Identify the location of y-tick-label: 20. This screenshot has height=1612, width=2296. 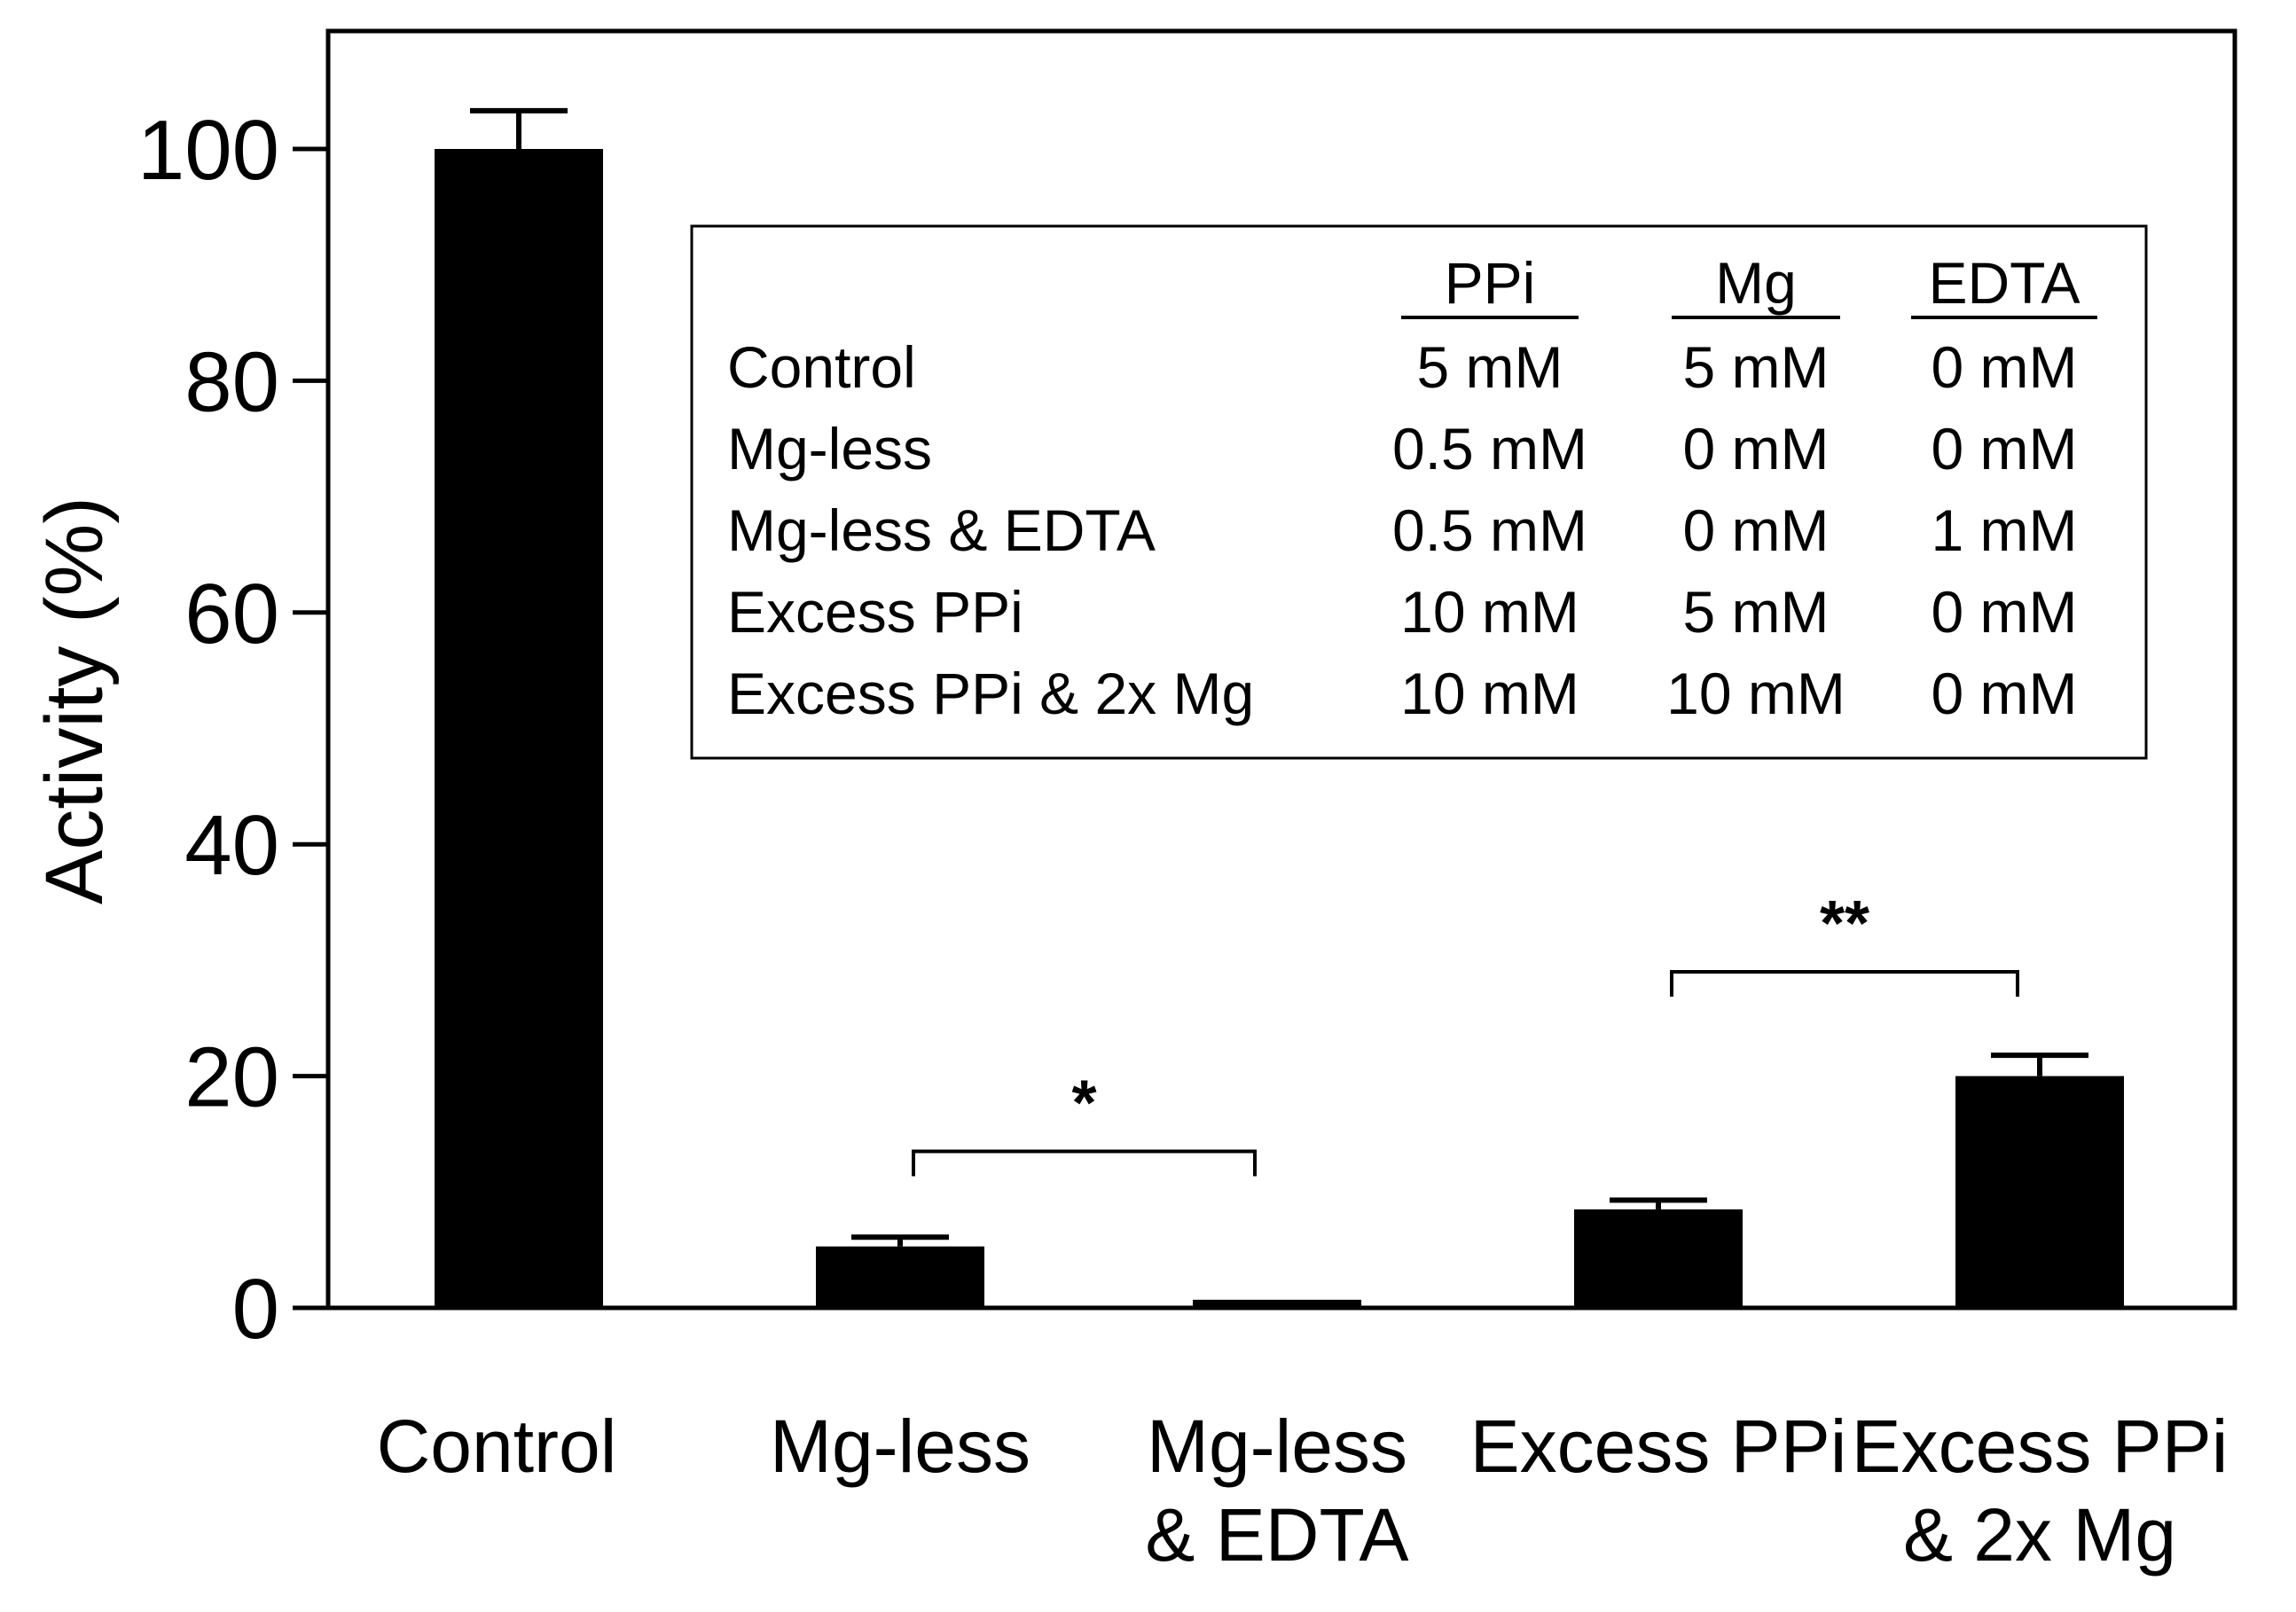
(231, 1077).